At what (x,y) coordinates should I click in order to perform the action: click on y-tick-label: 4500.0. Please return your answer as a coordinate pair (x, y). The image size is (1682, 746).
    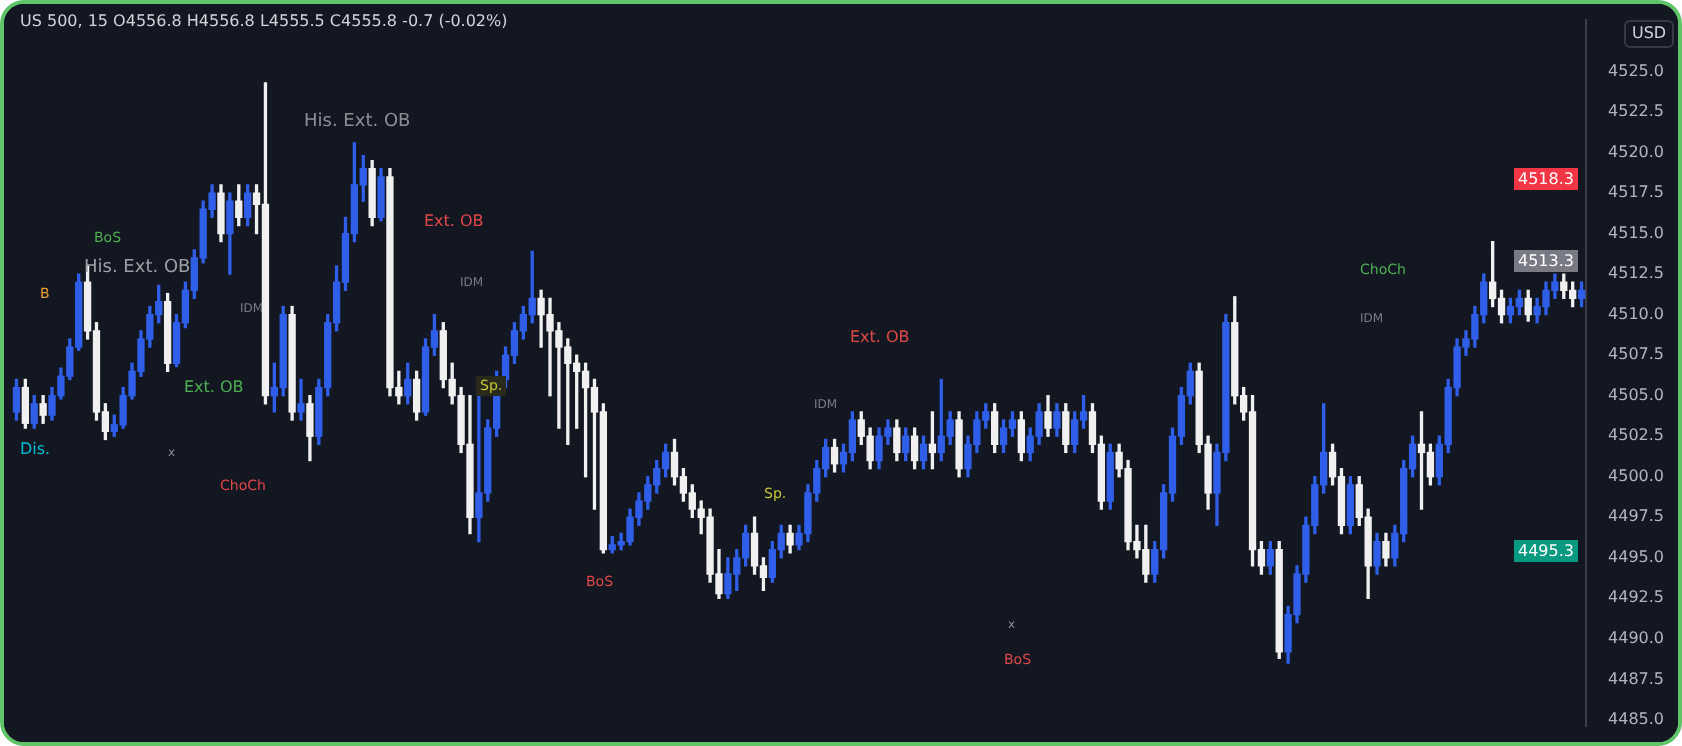
    Looking at the image, I should click on (1636, 475).